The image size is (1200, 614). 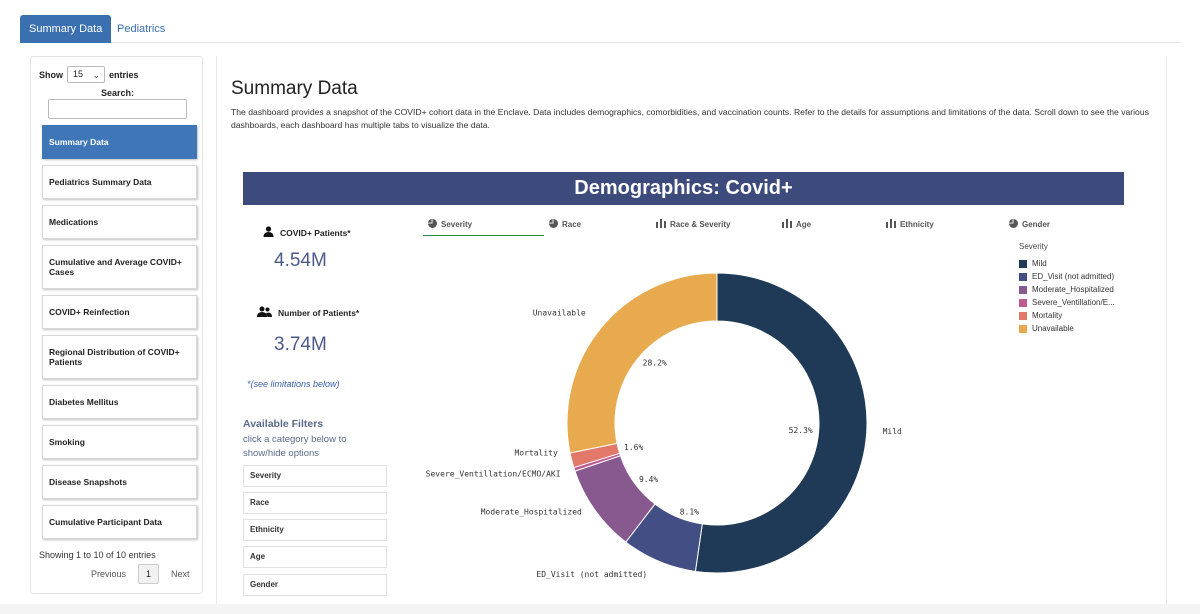 What do you see at coordinates (119, 222) in the screenshot?
I see `menu-item-medications: Medications` at bounding box center [119, 222].